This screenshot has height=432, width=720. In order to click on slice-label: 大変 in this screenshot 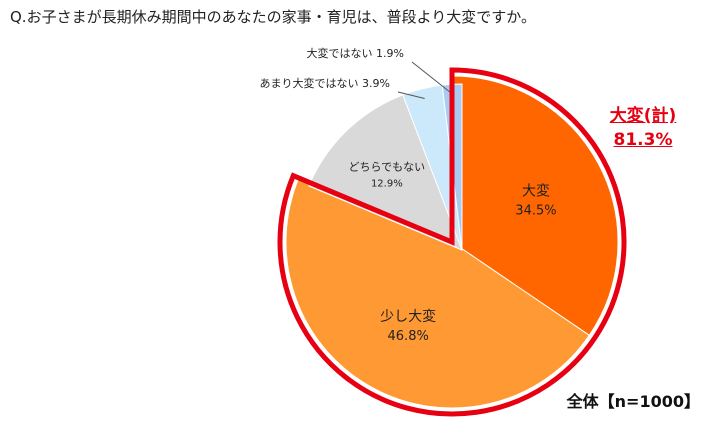, I will do `click(536, 191)`.